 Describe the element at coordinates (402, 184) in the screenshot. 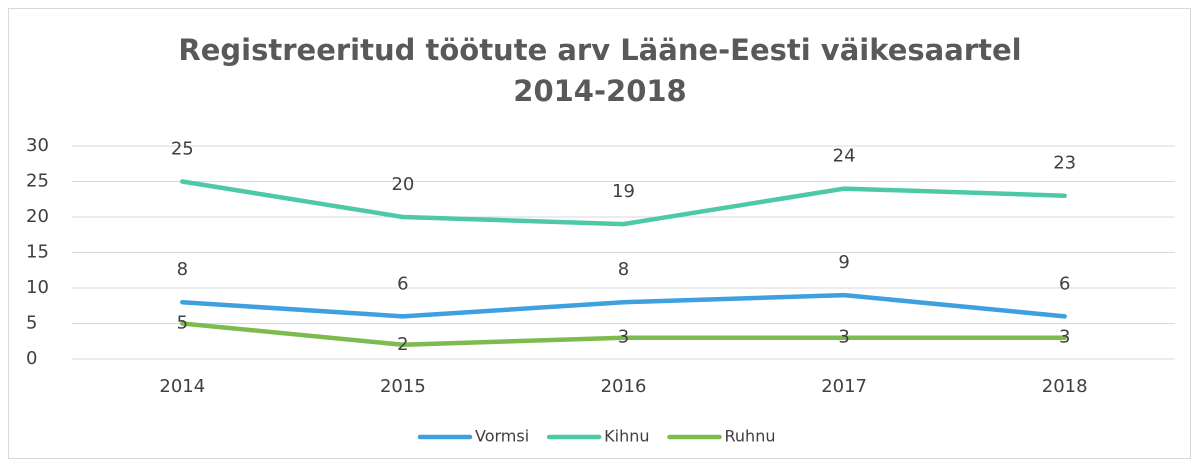

I see `data-label: 20` at that location.